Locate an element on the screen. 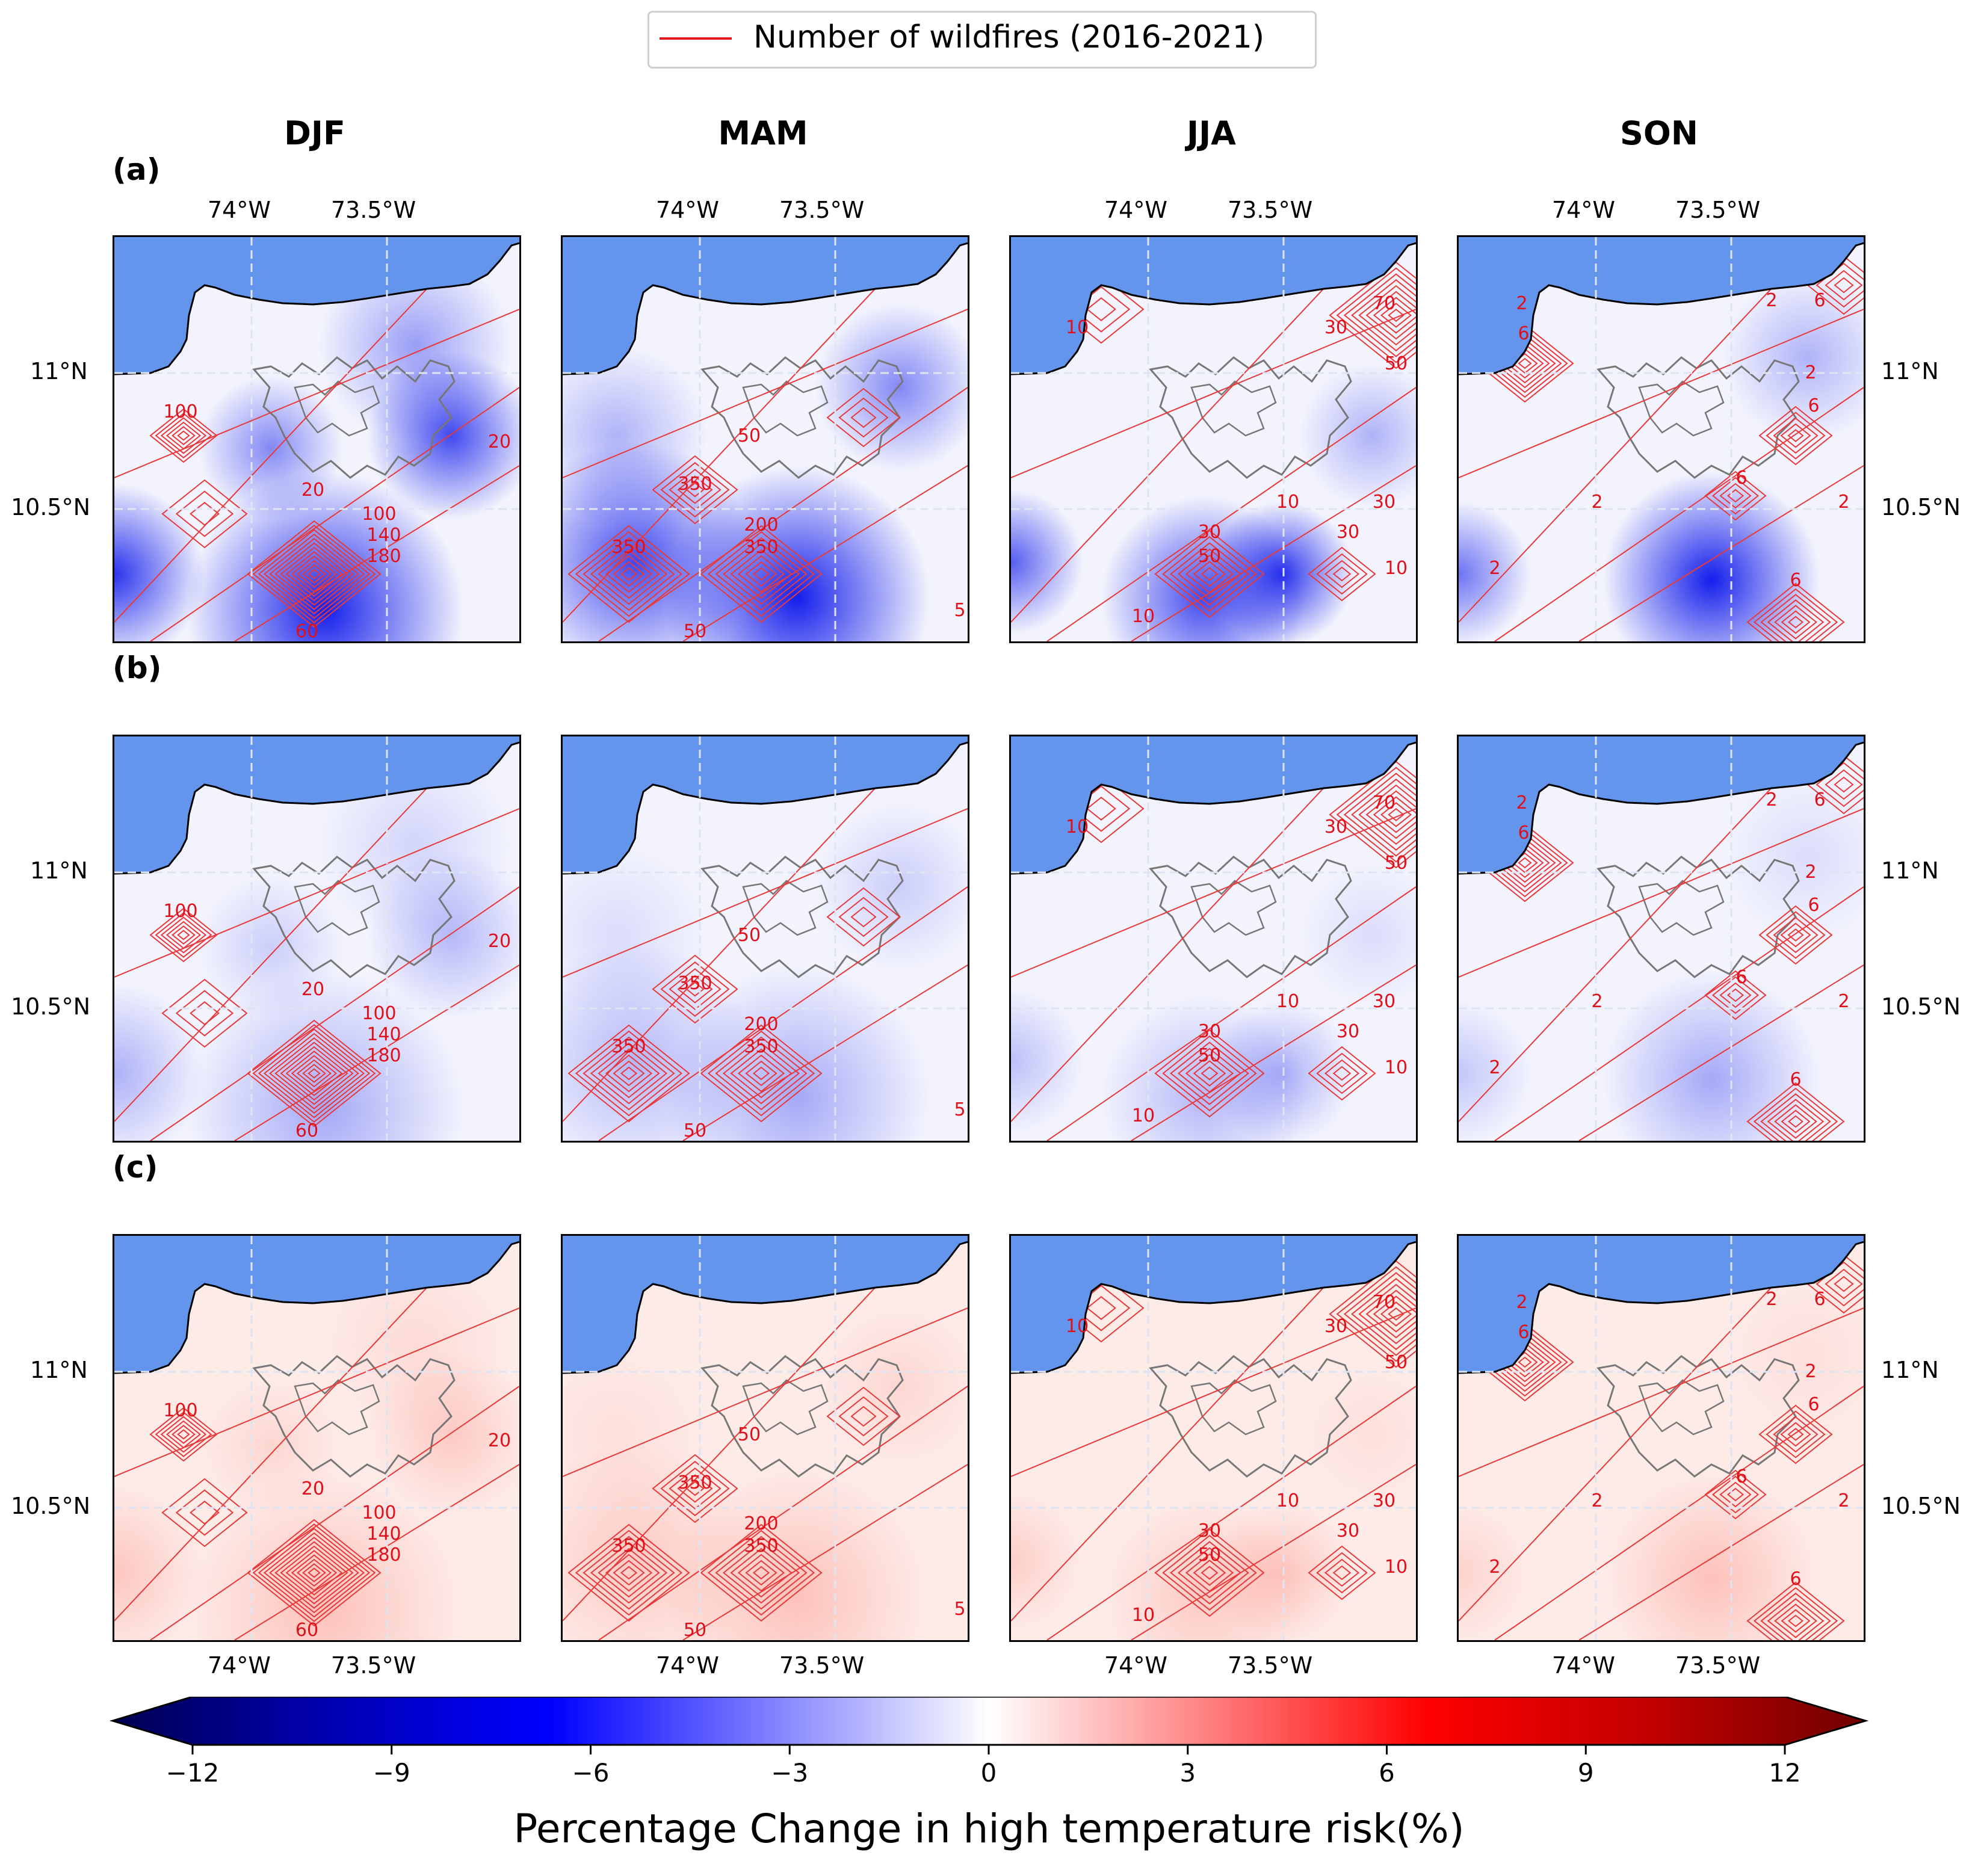 Image resolution: width=1978 pixels, height=1876 pixels. season-header-jja: JJA is located at coordinates (1211, 133).